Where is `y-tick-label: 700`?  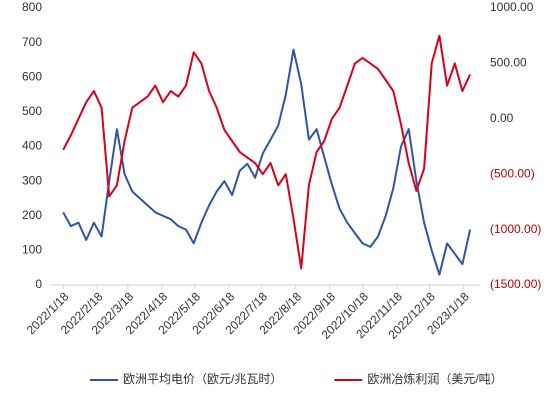
y-tick-label: 700 is located at coordinates (32, 42).